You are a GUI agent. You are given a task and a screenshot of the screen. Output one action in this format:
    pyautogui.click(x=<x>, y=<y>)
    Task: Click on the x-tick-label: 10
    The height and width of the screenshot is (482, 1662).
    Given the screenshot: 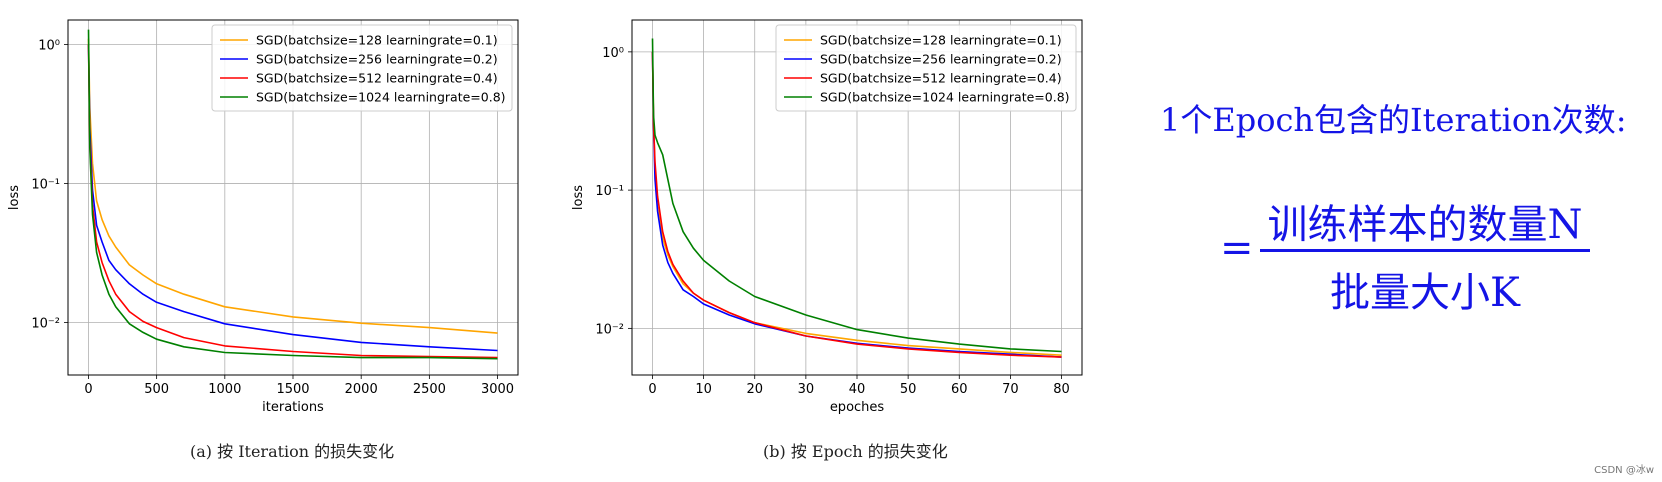 What is the action you would take?
    pyautogui.click(x=703, y=389)
    